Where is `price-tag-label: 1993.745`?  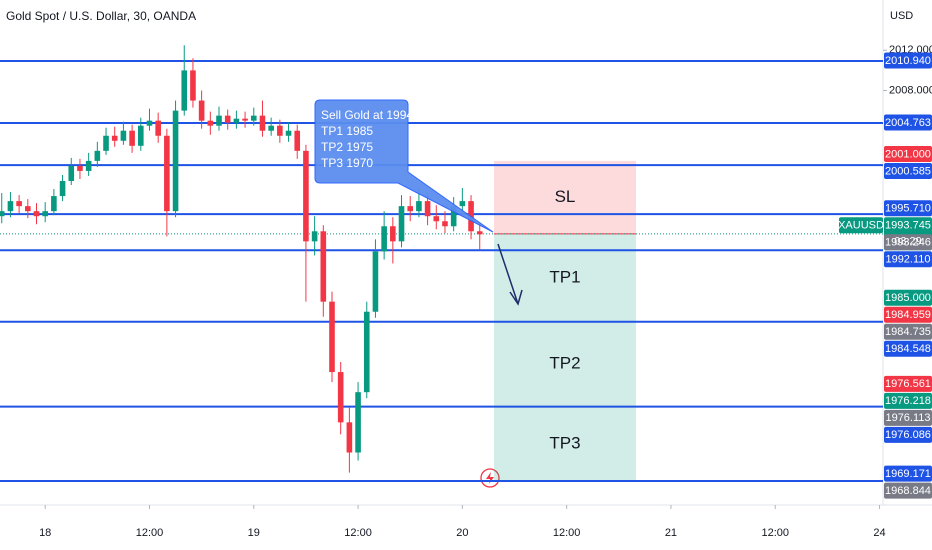 price-tag-label: 1993.745 is located at coordinates (908, 226).